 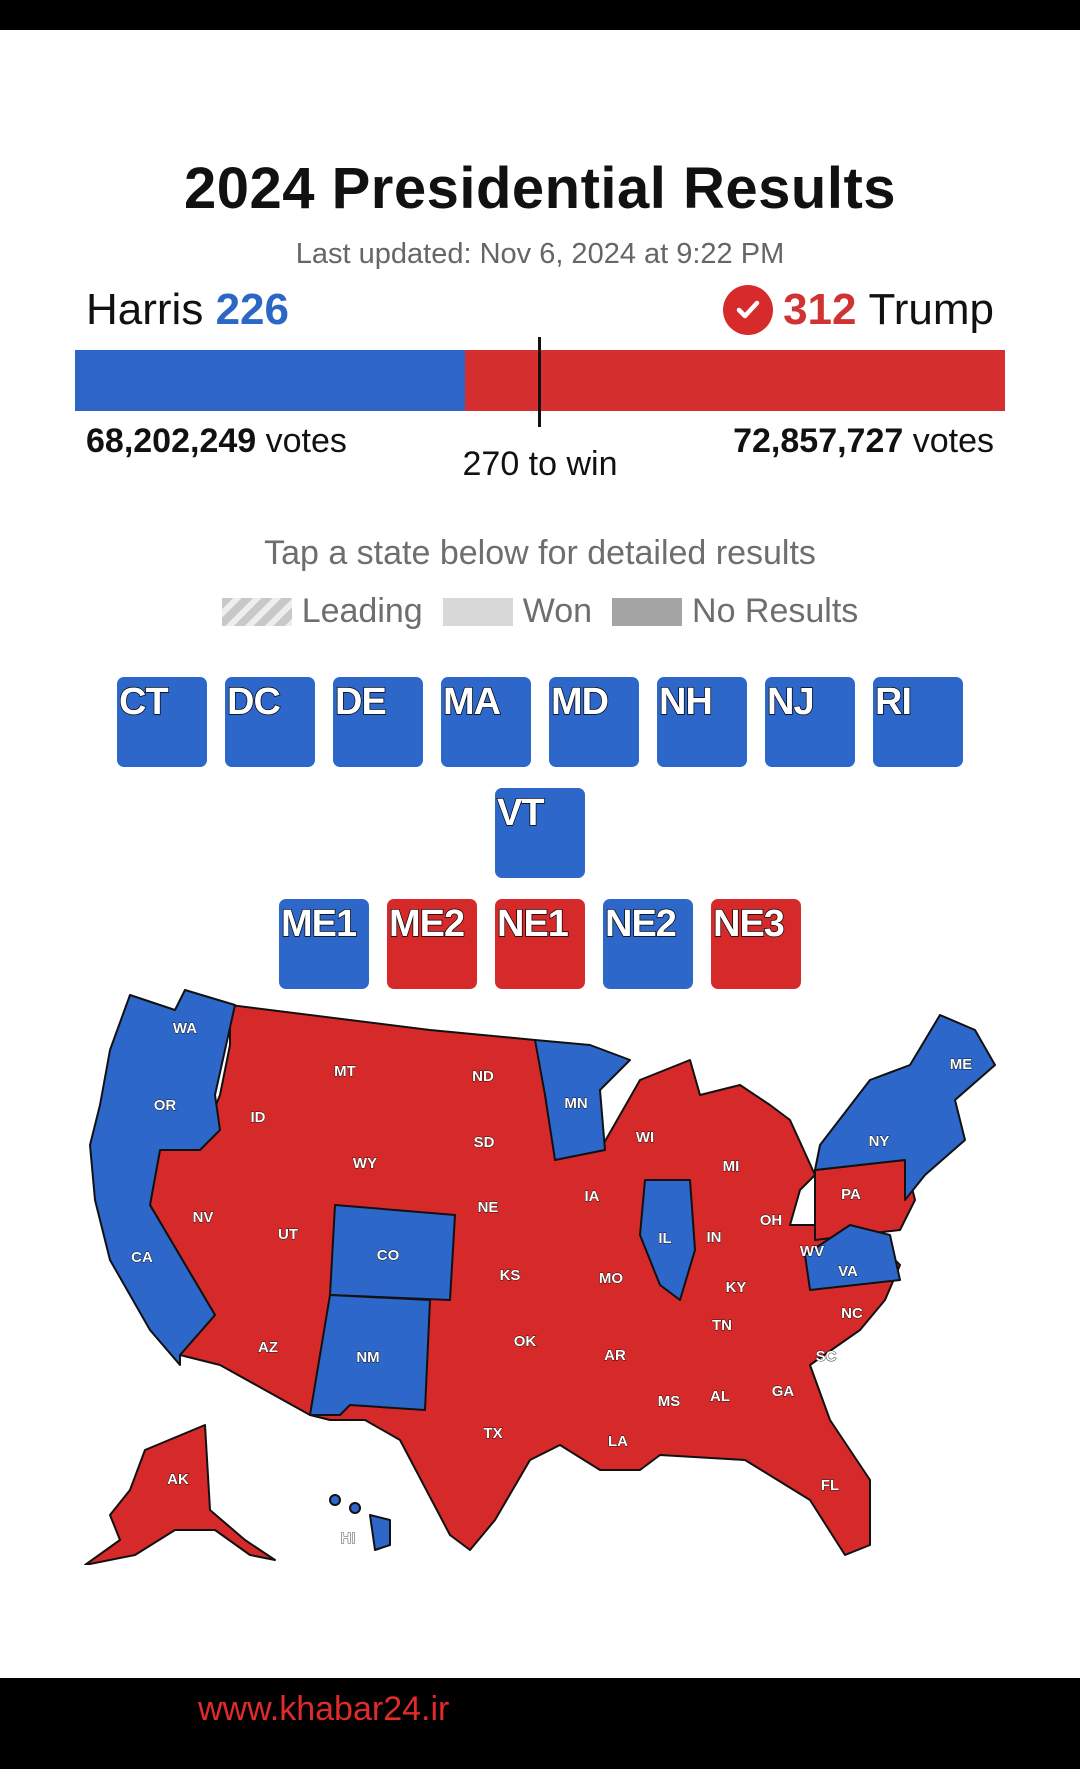 What do you see at coordinates (145, 309) in the screenshot?
I see `harris-name: Harris` at bounding box center [145, 309].